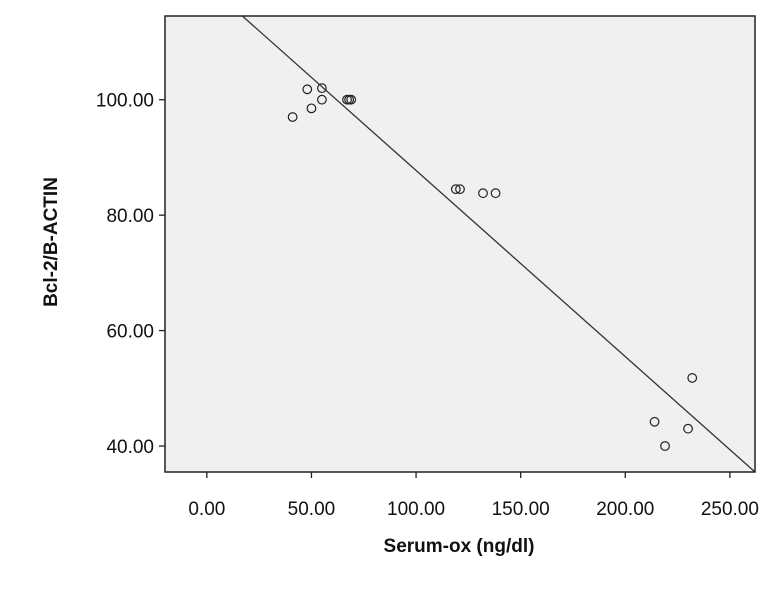 Image resolution: width=768 pixels, height=590 pixels. What do you see at coordinates (521, 509) in the screenshot?
I see `x-tick-label: 150.00` at bounding box center [521, 509].